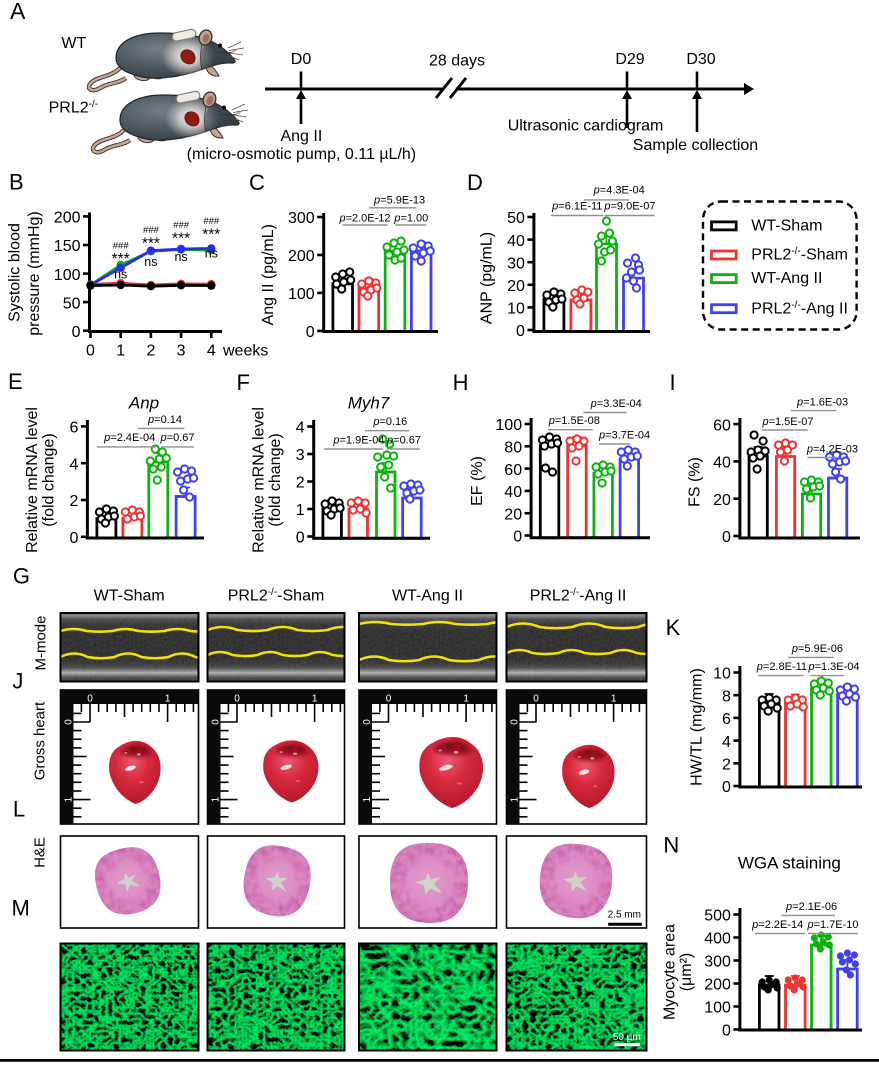 The height and width of the screenshot is (1073, 879). I want to click on svg-text: H&E, so click(39, 852).